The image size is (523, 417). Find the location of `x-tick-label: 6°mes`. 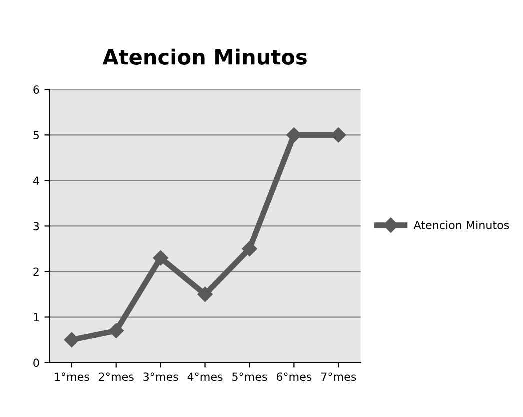

x-tick-label: 6°mes is located at coordinates (294, 377).